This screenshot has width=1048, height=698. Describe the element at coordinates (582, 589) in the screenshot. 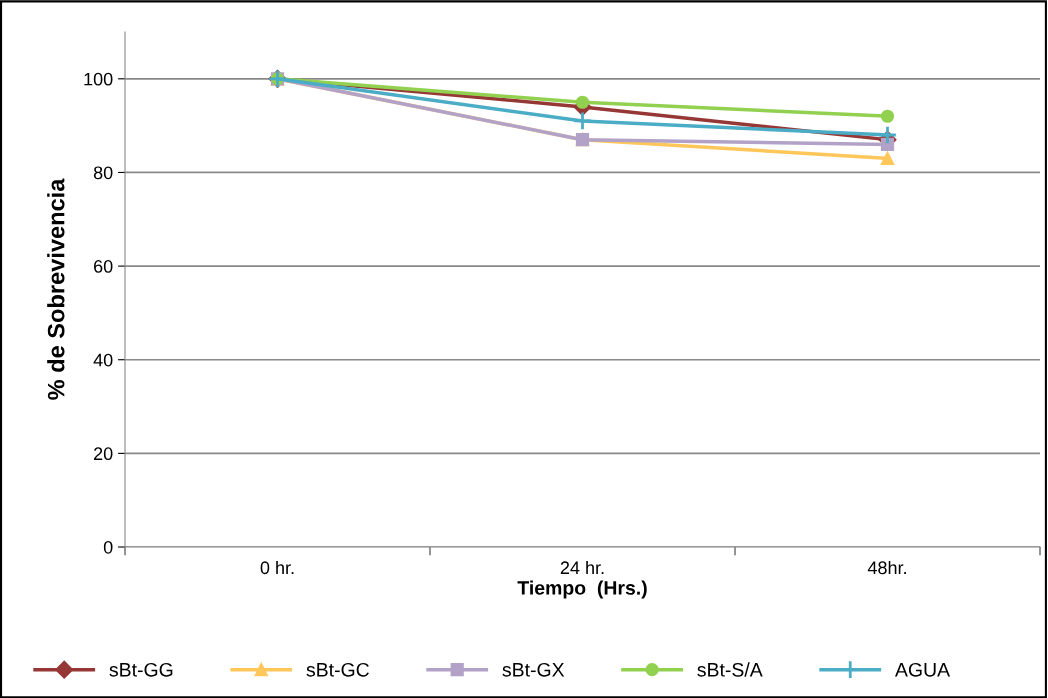

I see `x-axis-title: Tiempo (Hrs.)` at that location.